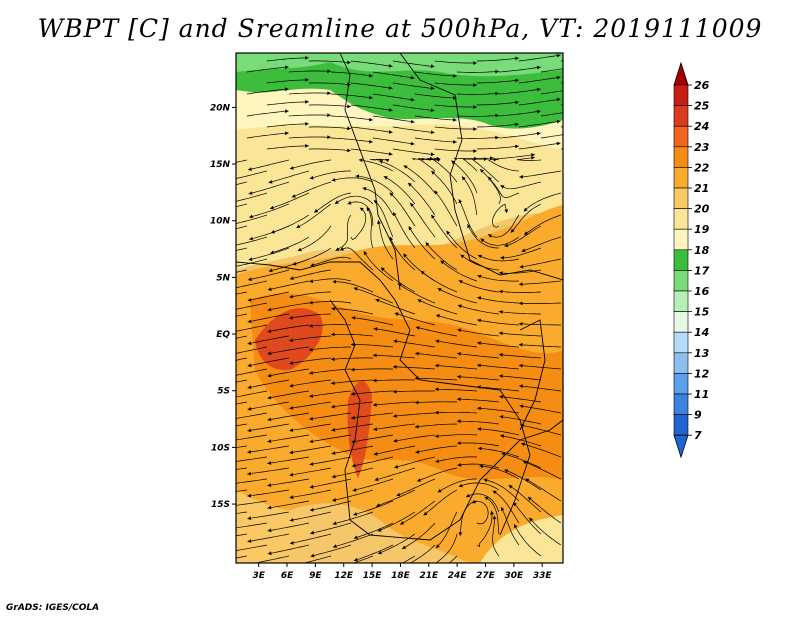 This screenshot has height=618, width=800. I want to click on colorbar-label: 9, so click(698, 415).